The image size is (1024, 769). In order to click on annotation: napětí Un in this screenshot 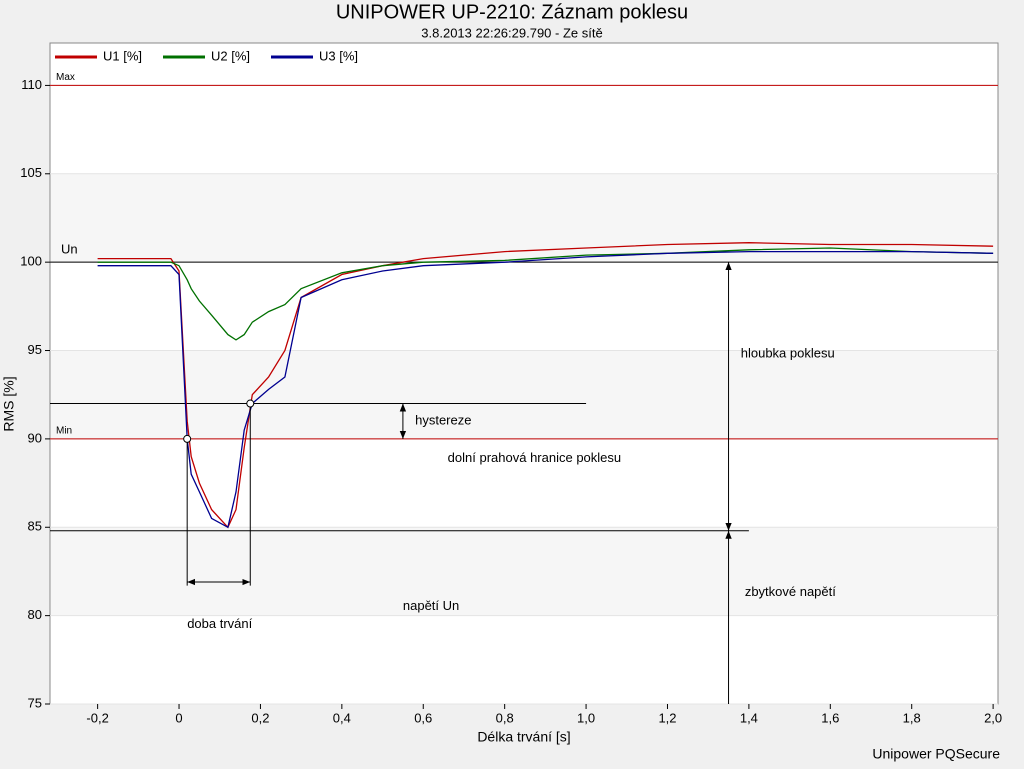, I will do `click(431, 605)`.